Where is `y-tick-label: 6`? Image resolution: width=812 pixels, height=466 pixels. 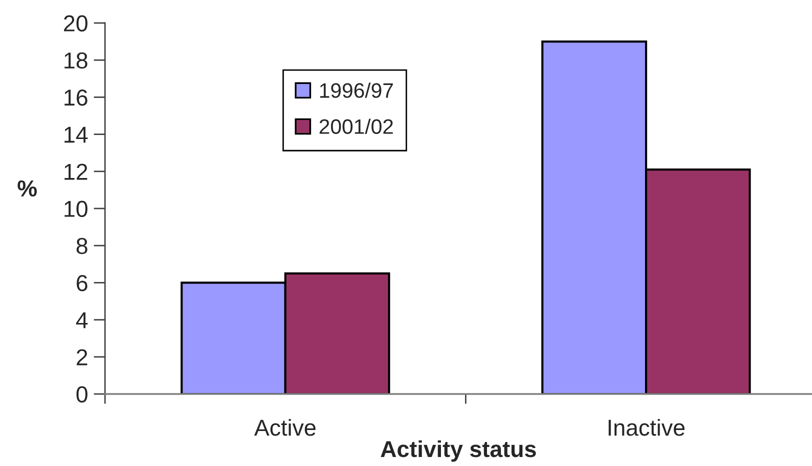 y-tick-label: 6 is located at coordinates (82, 283).